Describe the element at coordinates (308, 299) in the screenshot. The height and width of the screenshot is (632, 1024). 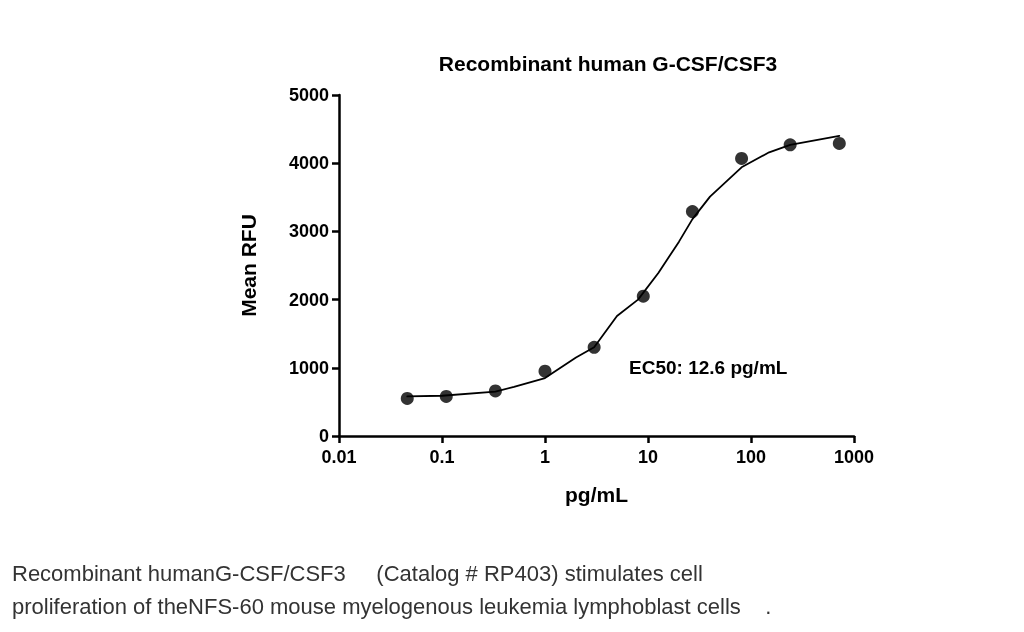
I see `y-tick-label: 2000` at that location.